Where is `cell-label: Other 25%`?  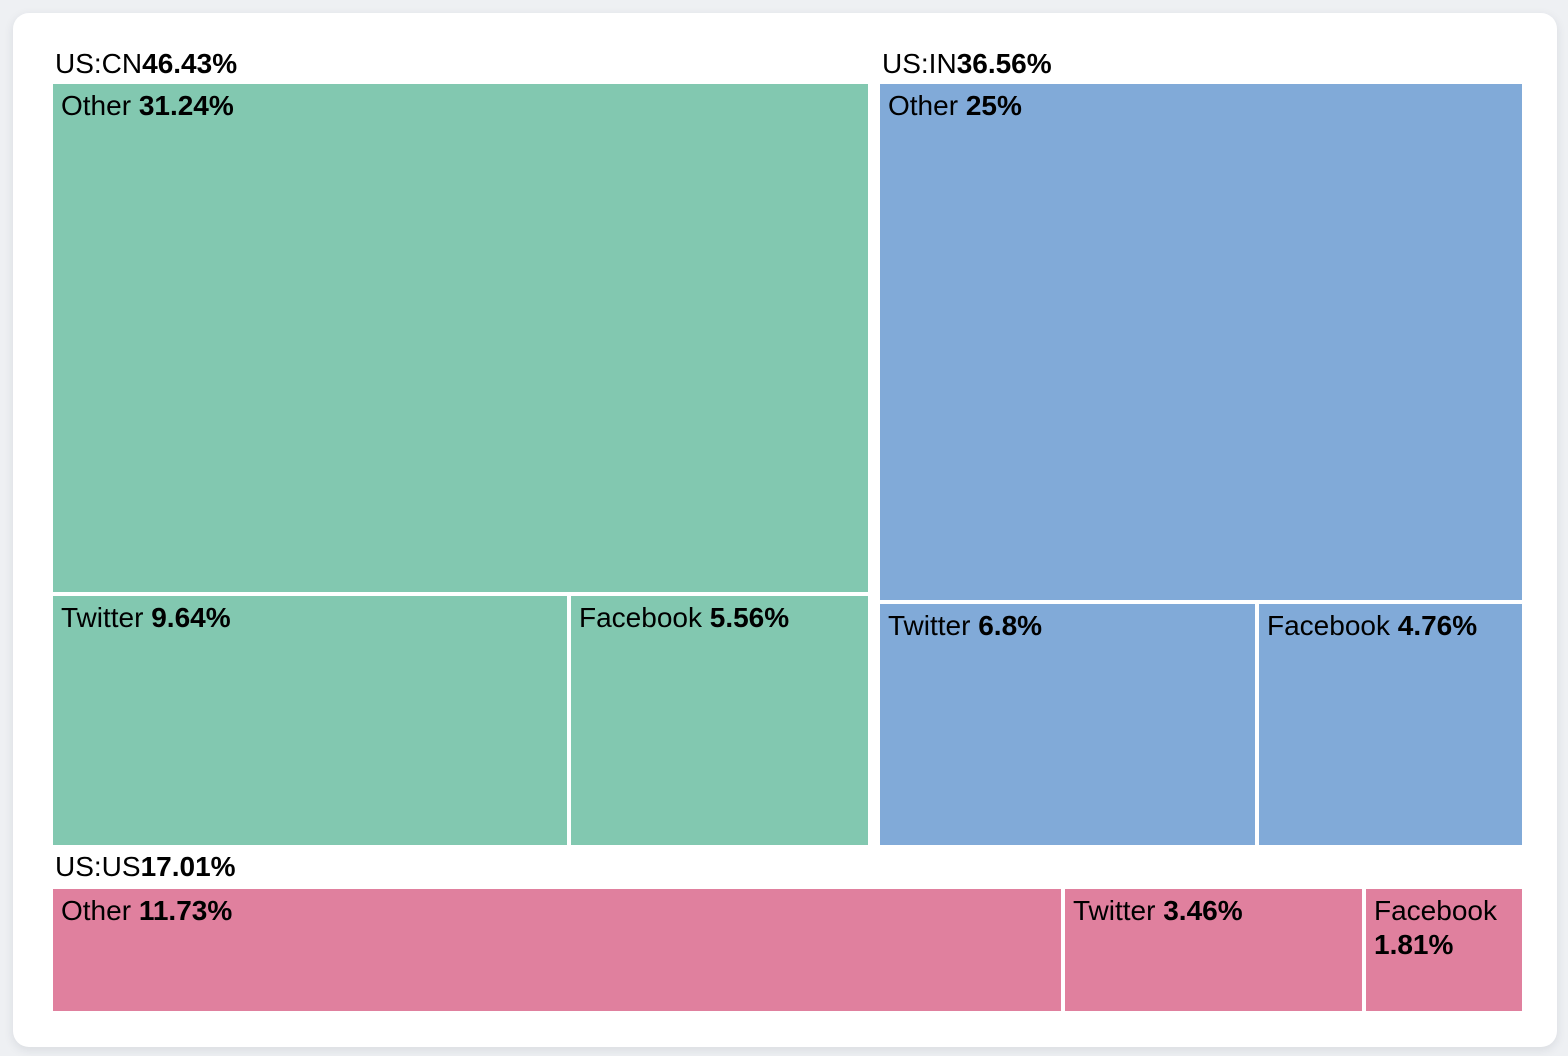 cell-label: Other 25% is located at coordinates (1201, 106).